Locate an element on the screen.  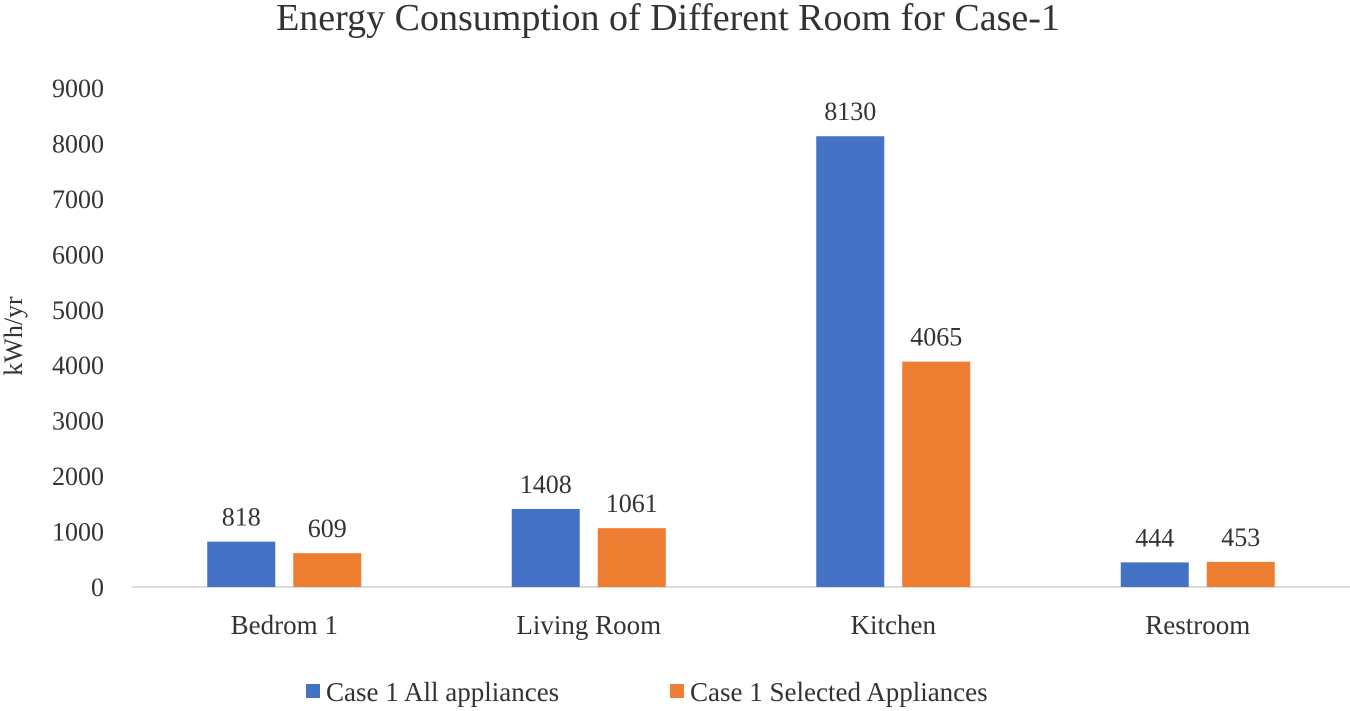
y-tick-label: 0 is located at coordinates (97, 587).